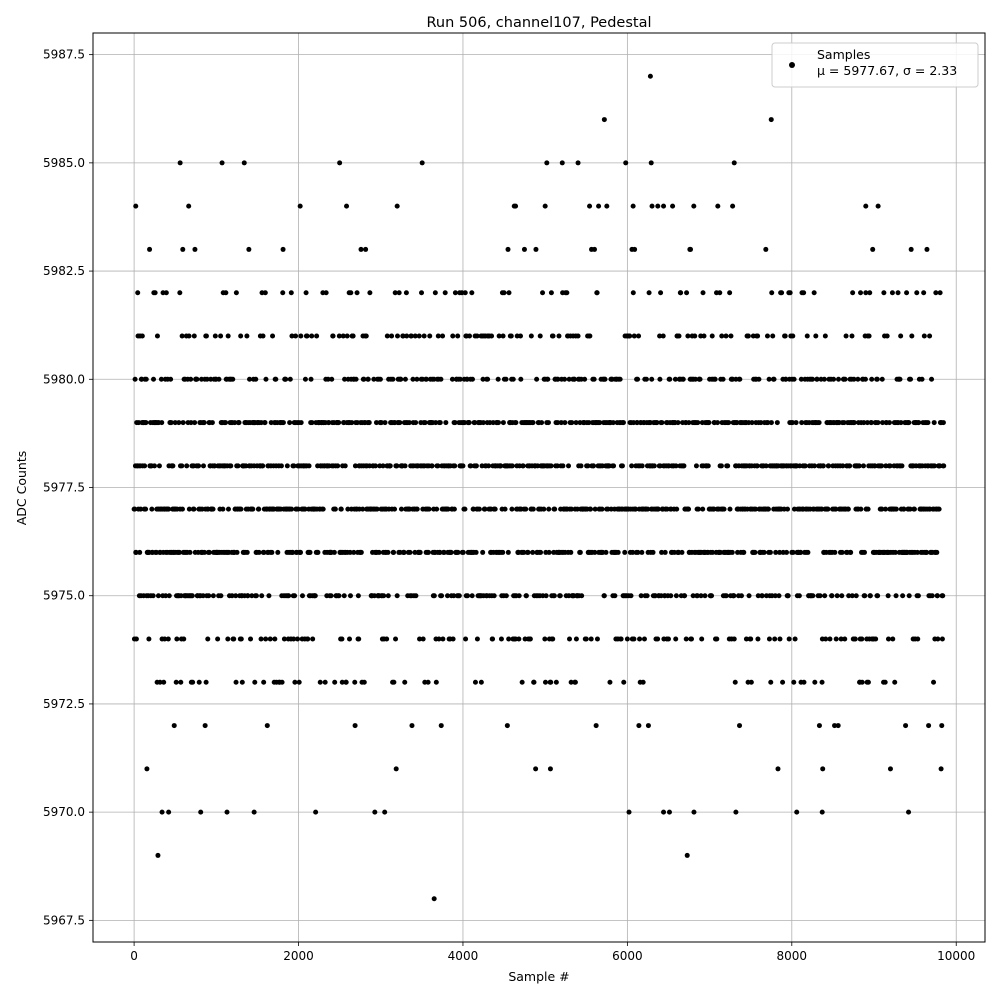 This screenshot has height=1000, width=1000. Describe the element at coordinates (463, 956) in the screenshot. I see `x-tick-label: 4000` at that location.